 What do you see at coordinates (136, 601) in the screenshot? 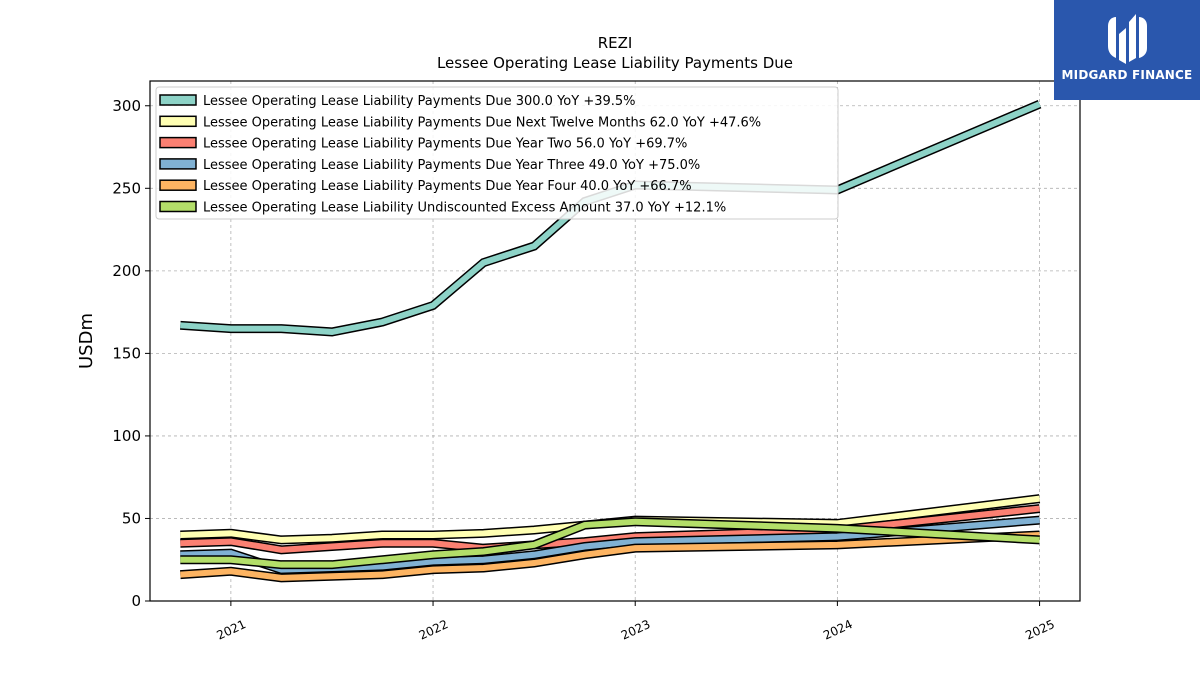
I see `y-tick-label: 0` at bounding box center [136, 601].